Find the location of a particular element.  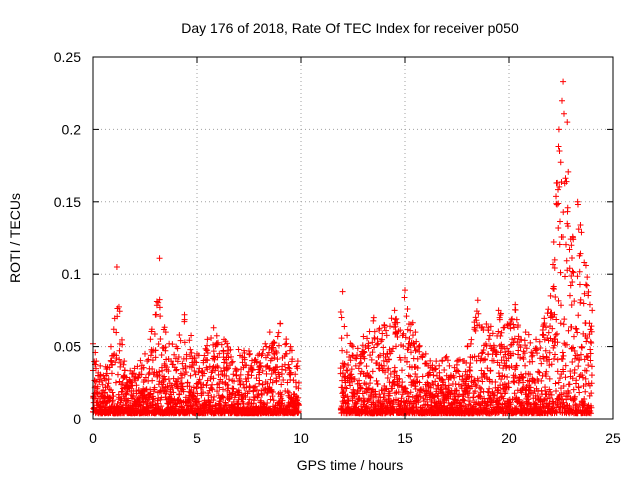

y-tick-label: 0.05 is located at coordinates (67, 347).